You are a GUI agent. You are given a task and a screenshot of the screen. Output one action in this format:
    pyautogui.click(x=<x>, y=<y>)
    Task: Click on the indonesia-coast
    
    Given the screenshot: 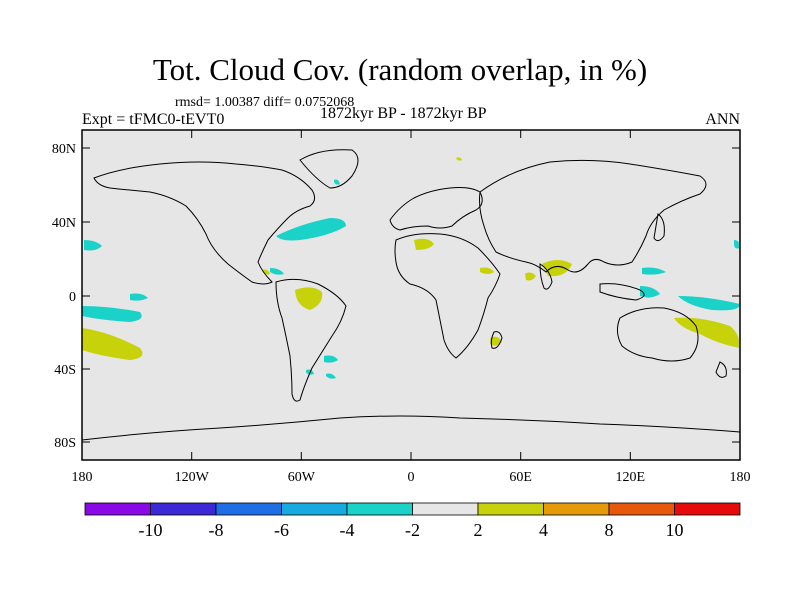 What is the action you would take?
    pyautogui.click(x=622, y=292)
    